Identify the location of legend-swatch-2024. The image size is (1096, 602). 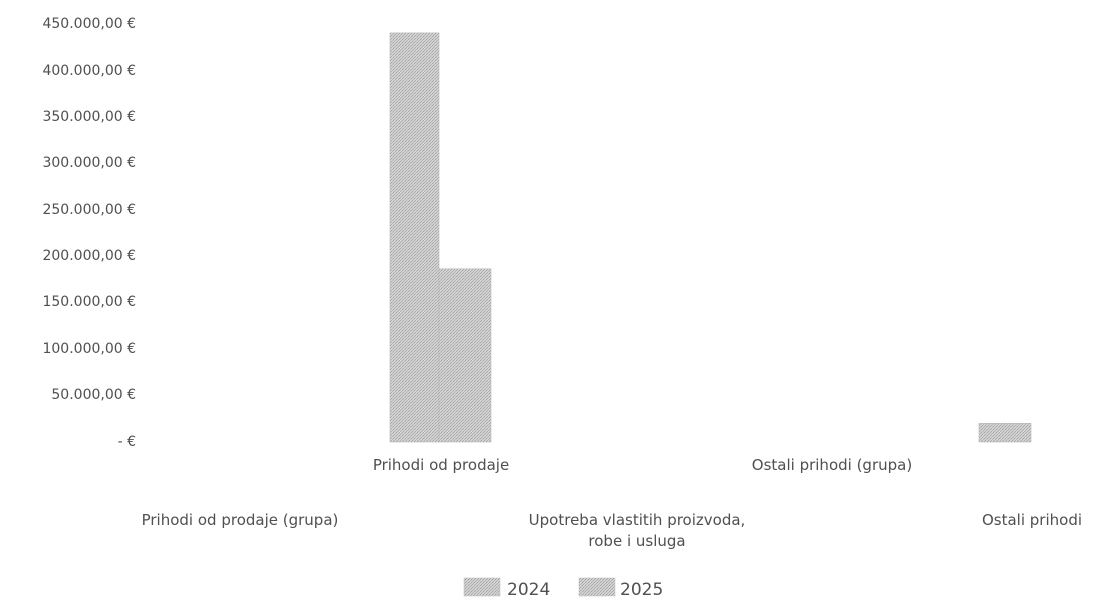
(482, 587).